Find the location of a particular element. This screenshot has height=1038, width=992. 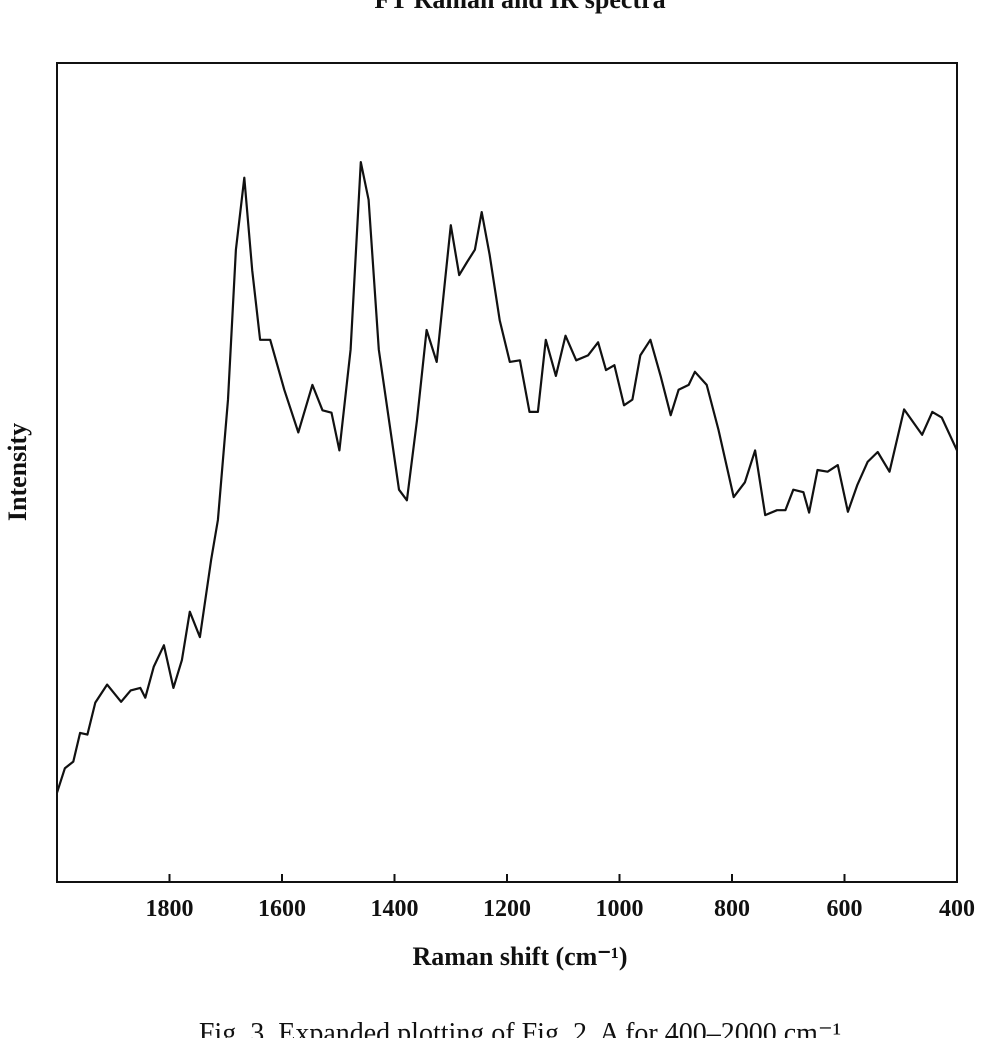

x-tick-label: 1000 is located at coordinates (620, 909).